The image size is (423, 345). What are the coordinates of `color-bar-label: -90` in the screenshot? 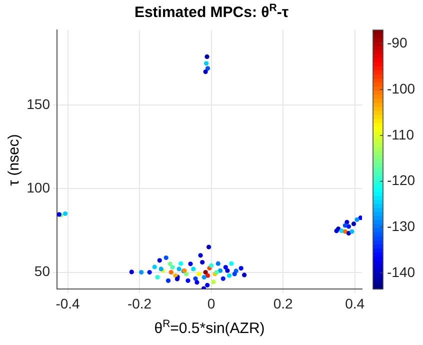 It's located at (397, 42).